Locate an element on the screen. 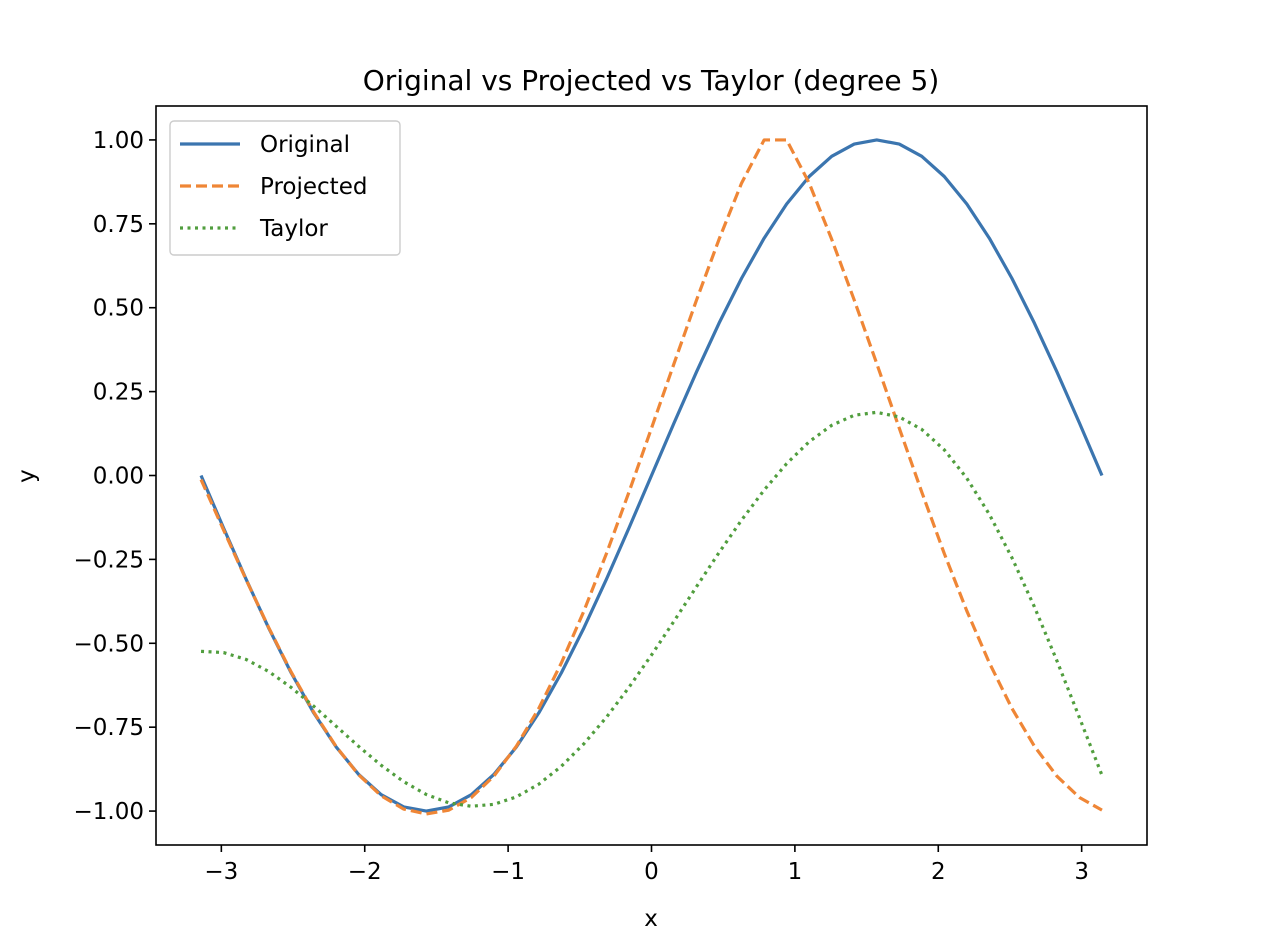 The height and width of the screenshot is (940, 1272). legend-label-projected: Projected is located at coordinates (313, 187).